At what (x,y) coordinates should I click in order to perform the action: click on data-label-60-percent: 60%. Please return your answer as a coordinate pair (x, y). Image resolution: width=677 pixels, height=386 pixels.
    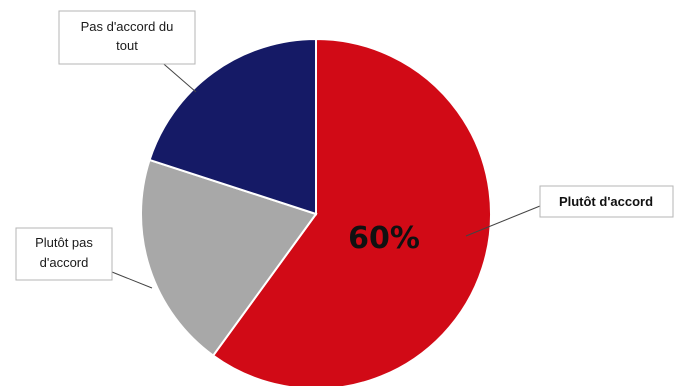
    Looking at the image, I should click on (384, 238).